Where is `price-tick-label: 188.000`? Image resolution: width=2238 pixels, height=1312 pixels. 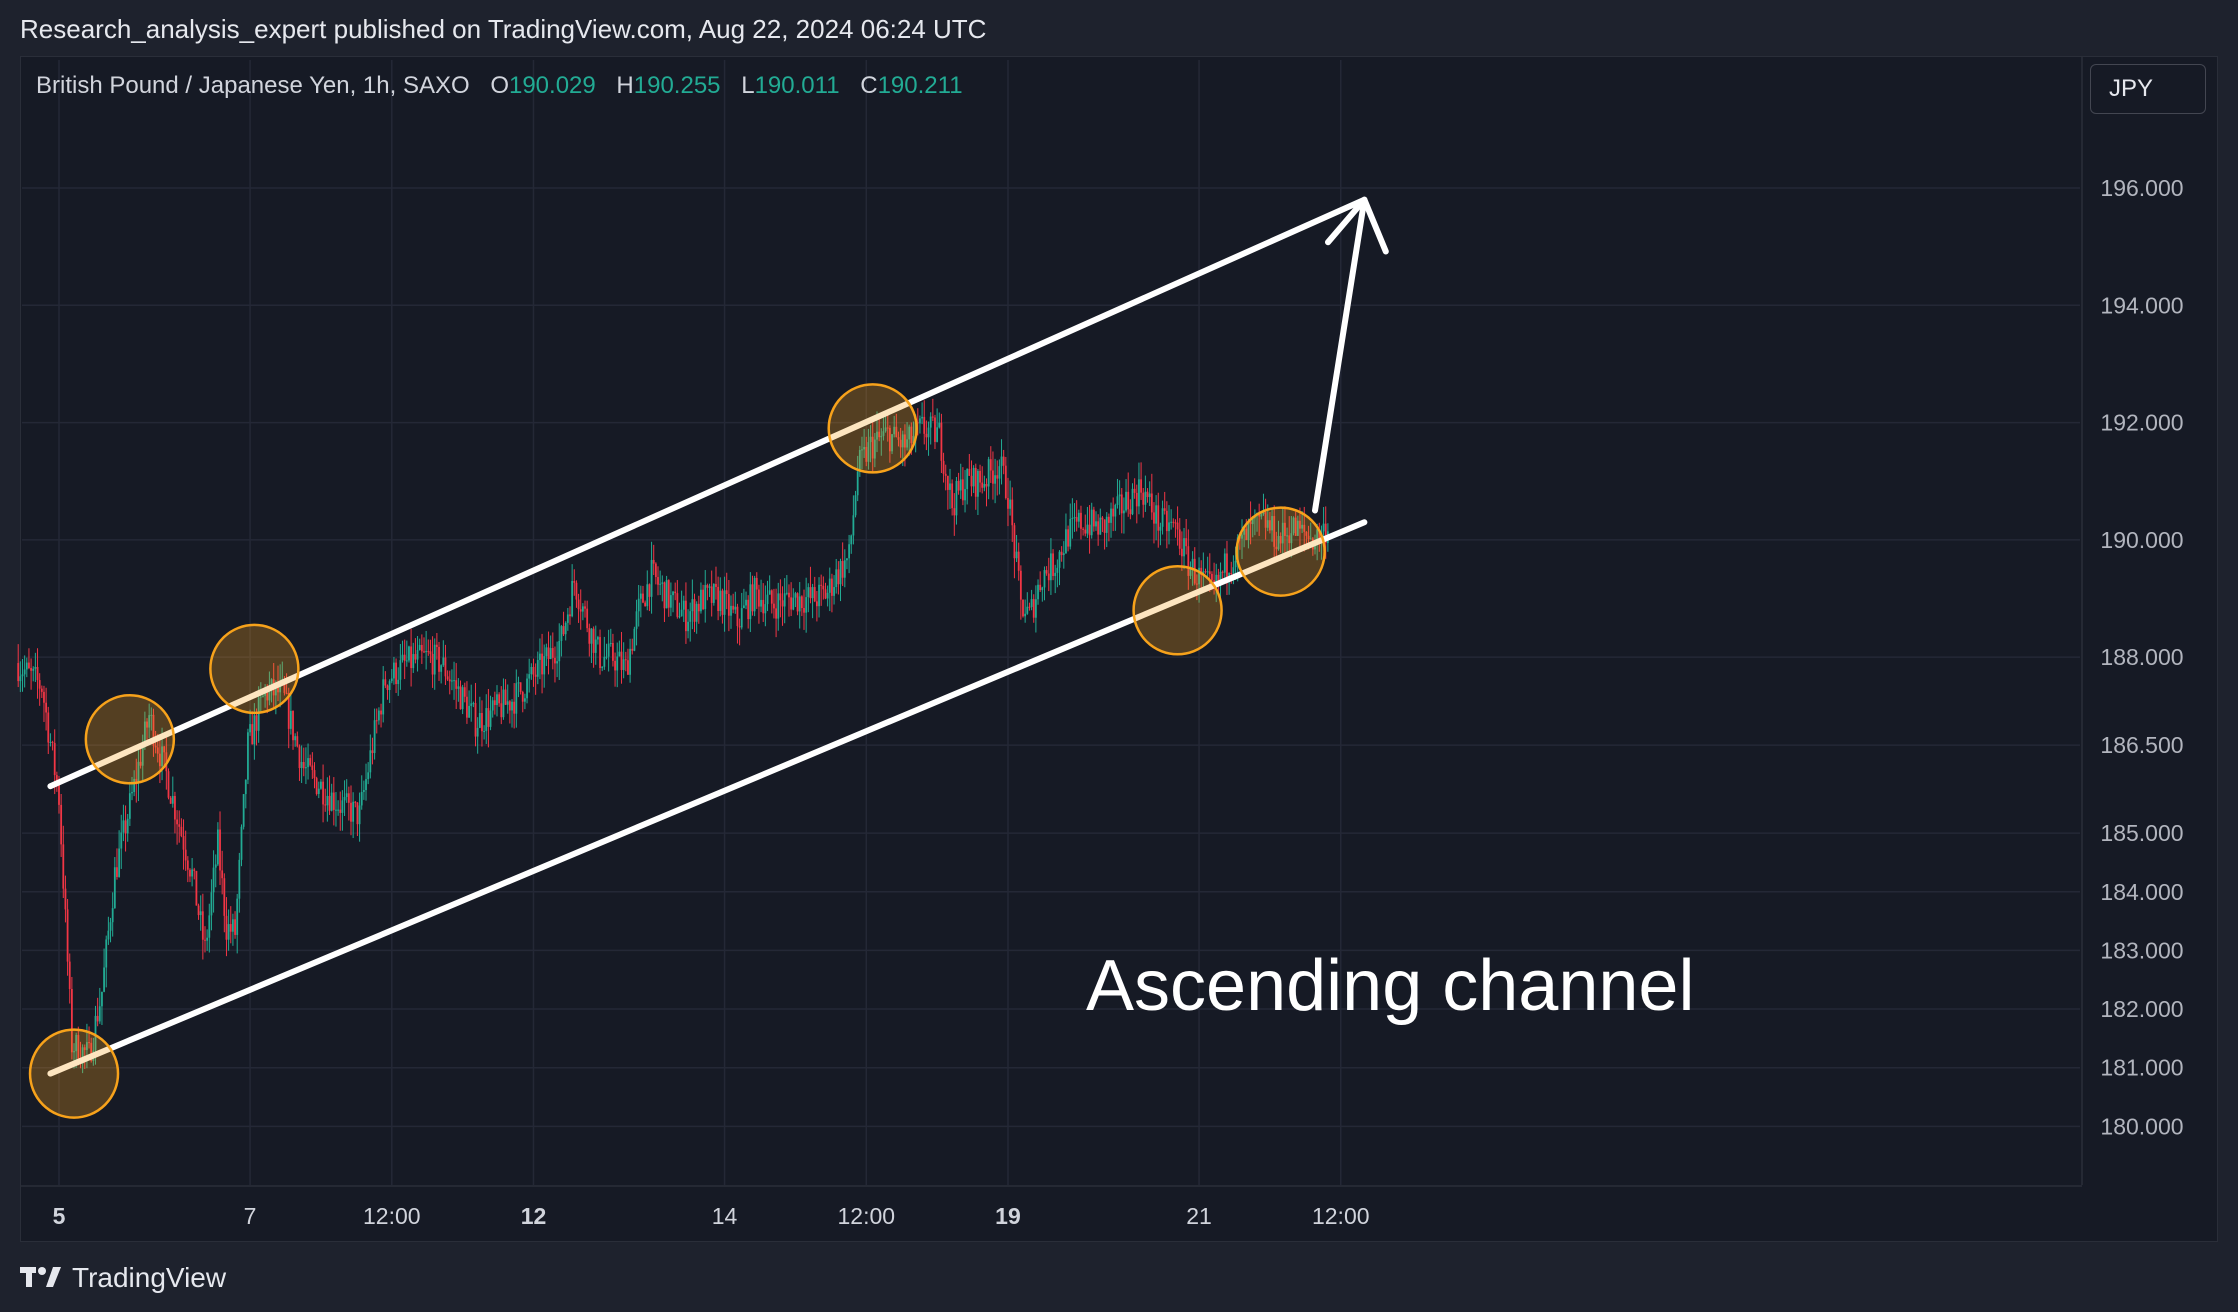
price-tick-label: 188.000 is located at coordinates (2141, 657).